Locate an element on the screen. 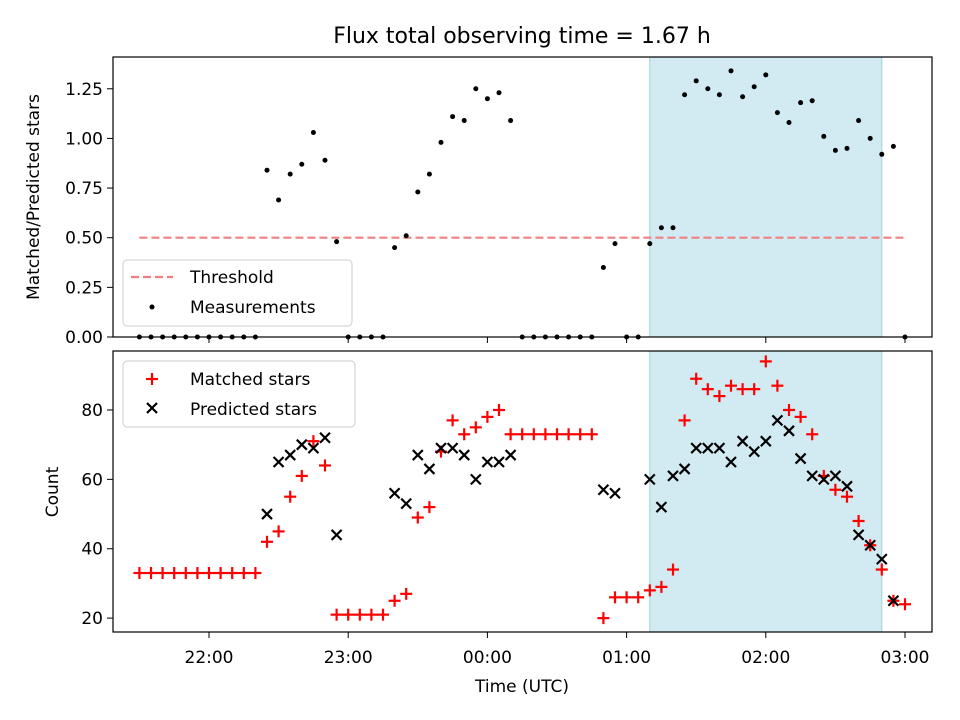 Image resolution: width=960 pixels, height=720 pixels. y-tick-label: 20 is located at coordinates (92, 619).